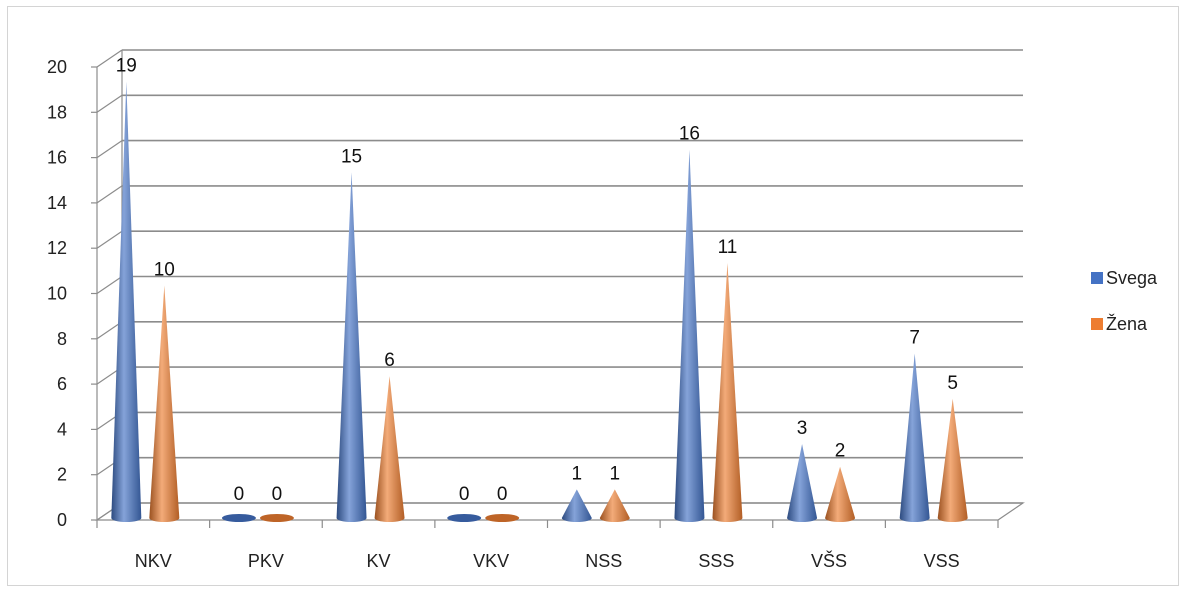 This screenshot has width=1188, height=593. I want to click on data-label: 10, so click(164, 270).